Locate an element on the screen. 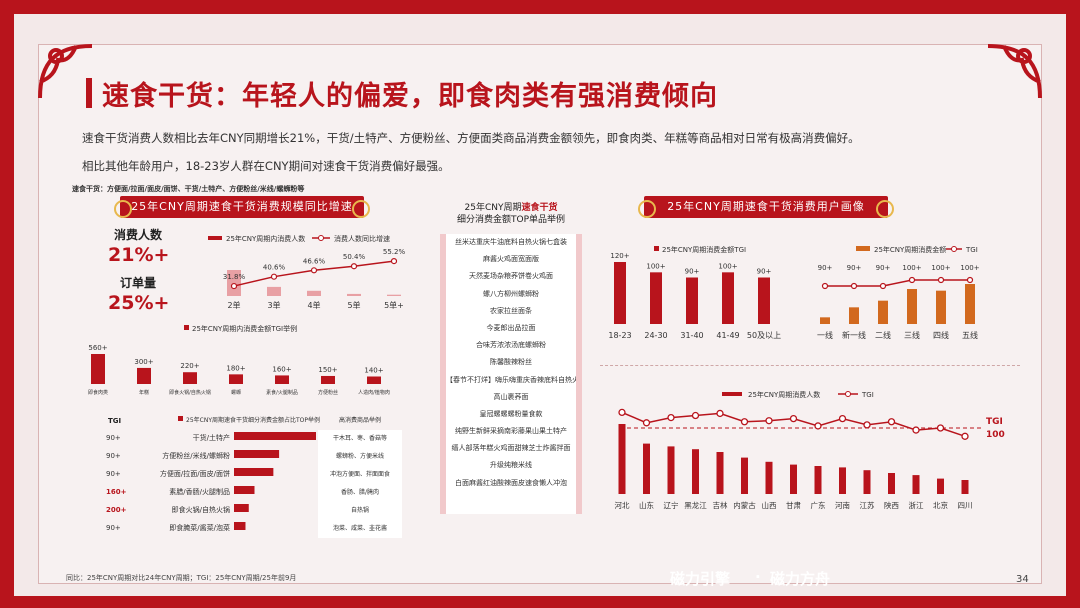 The image size is (1080, 608). tick-label: 即食肉类 is located at coordinates (98, 392).